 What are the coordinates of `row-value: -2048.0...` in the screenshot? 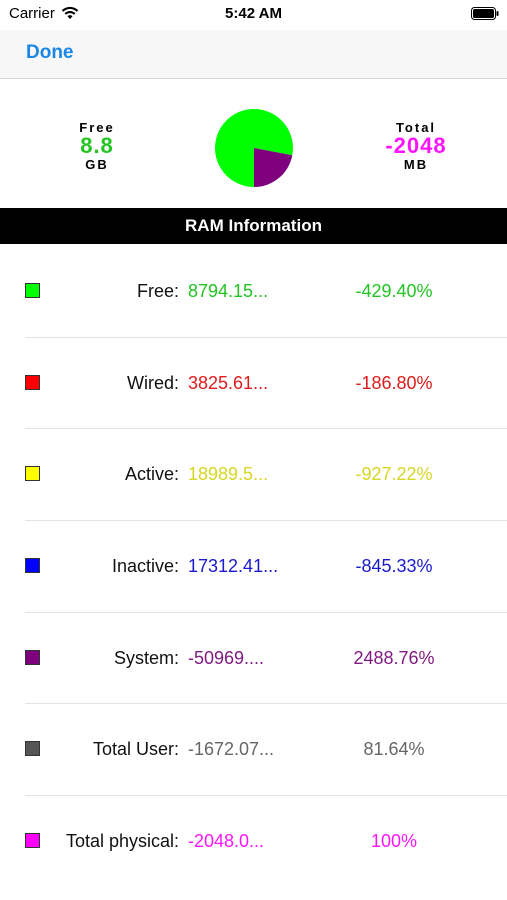 It's located at (226, 841).